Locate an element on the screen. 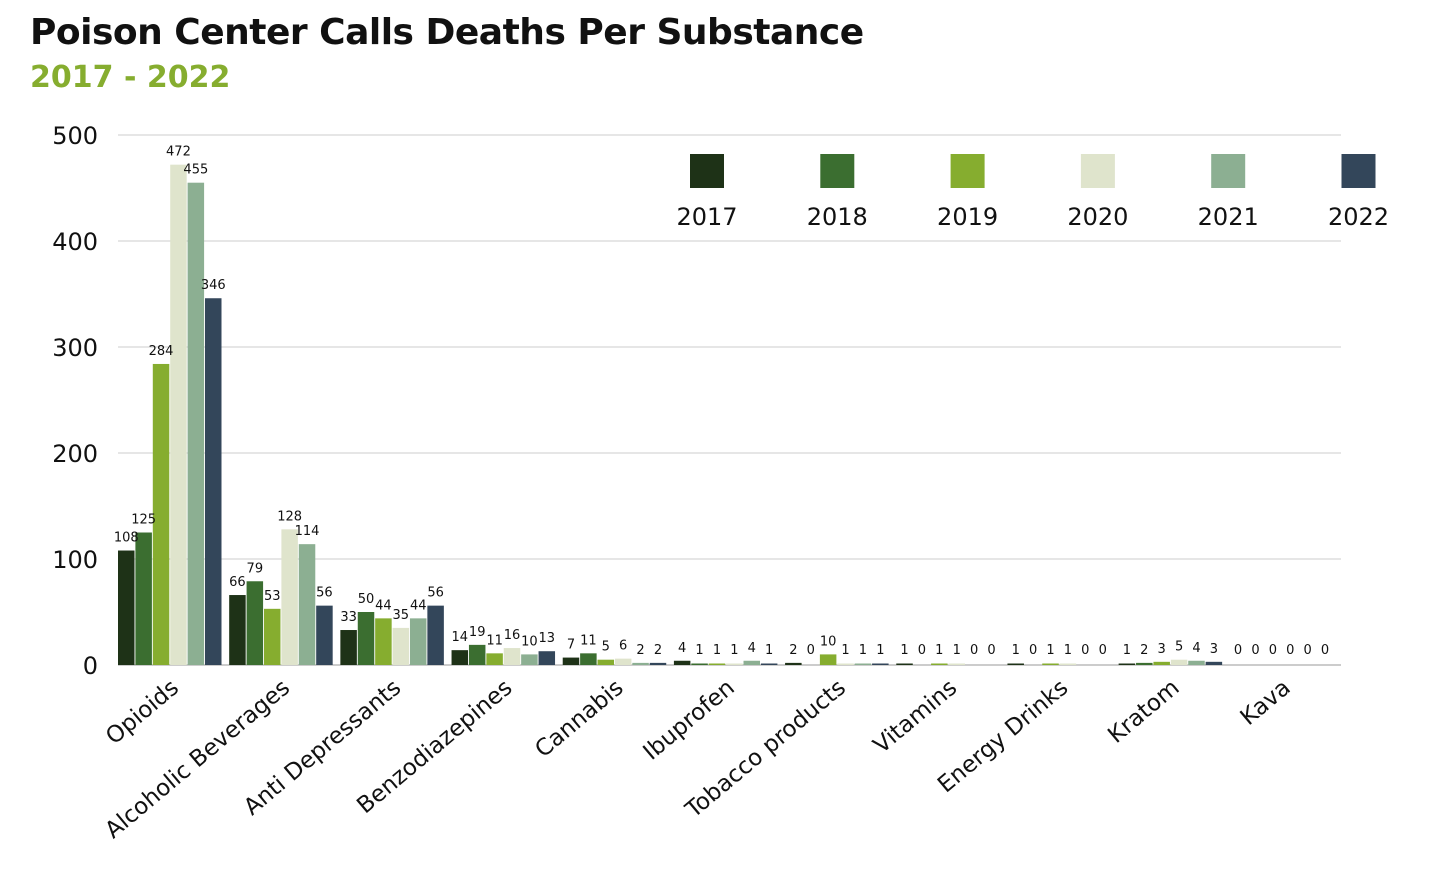  data-label: 33 is located at coordinates (348, 617).